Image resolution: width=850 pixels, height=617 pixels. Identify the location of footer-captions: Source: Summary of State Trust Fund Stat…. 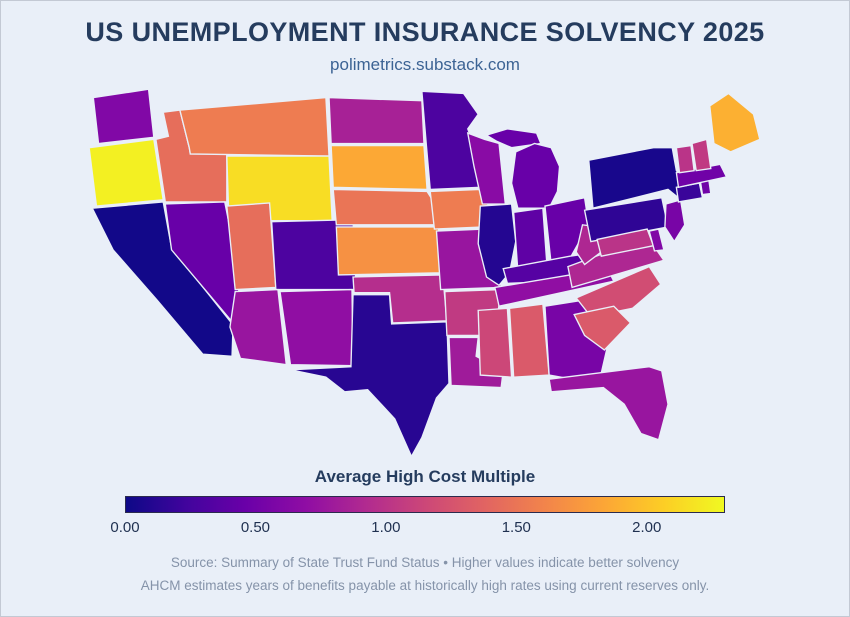
(425, 574).